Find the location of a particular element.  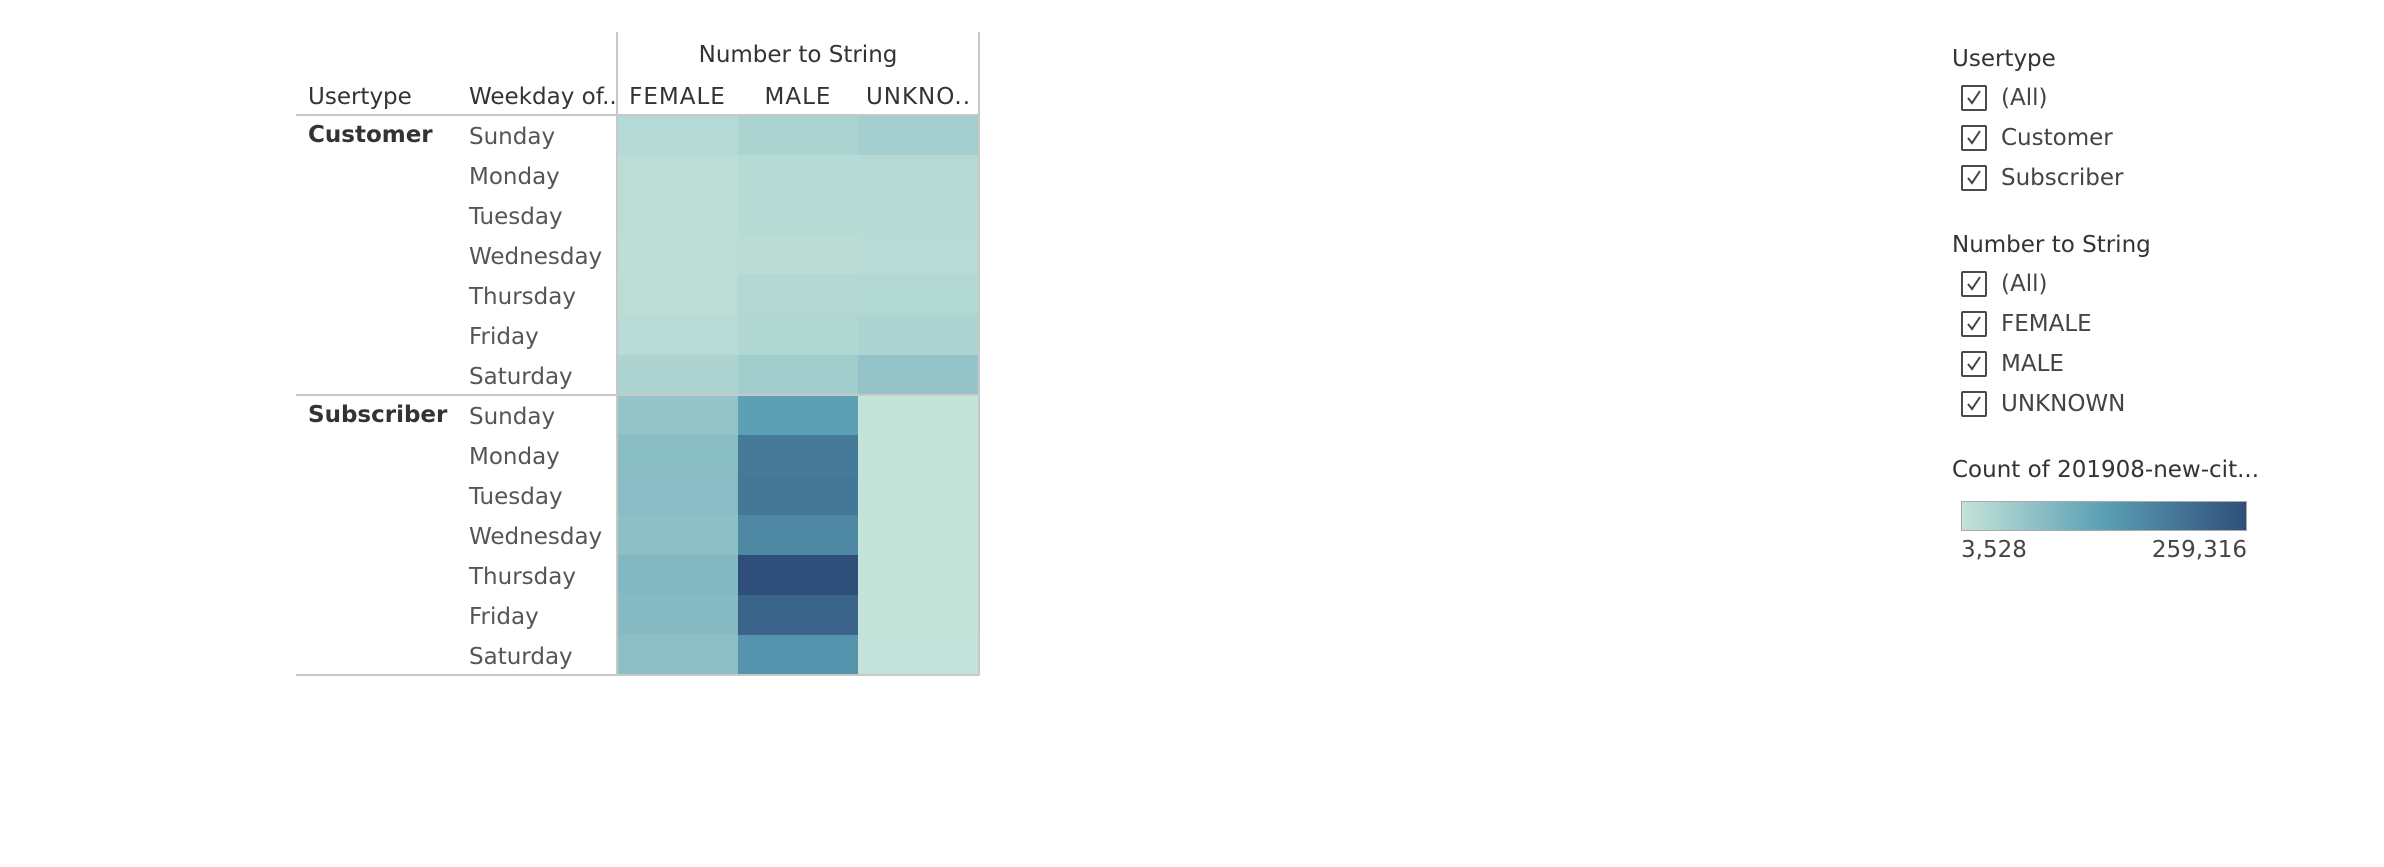

usertype-option-all: (All) is located at coordinates (2037, 98).